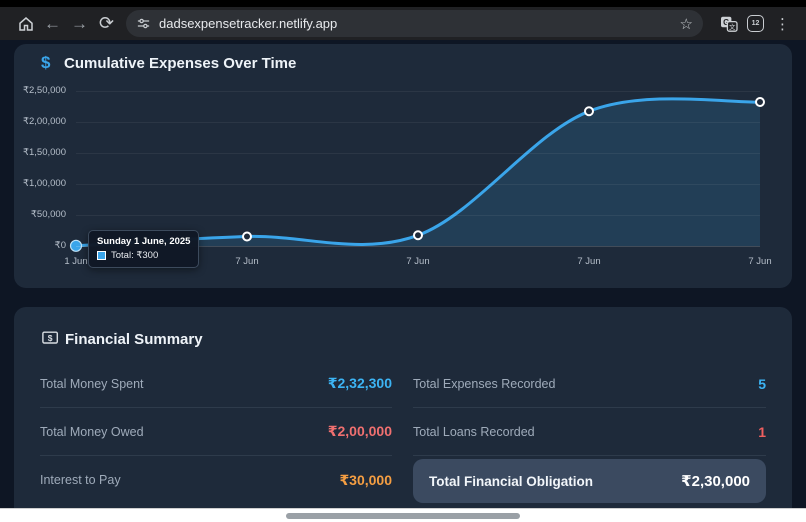  Describe the element at coordinates (359, 431) in the screenshot. I see `summary-row-value: ₹2,00,000` at that location.